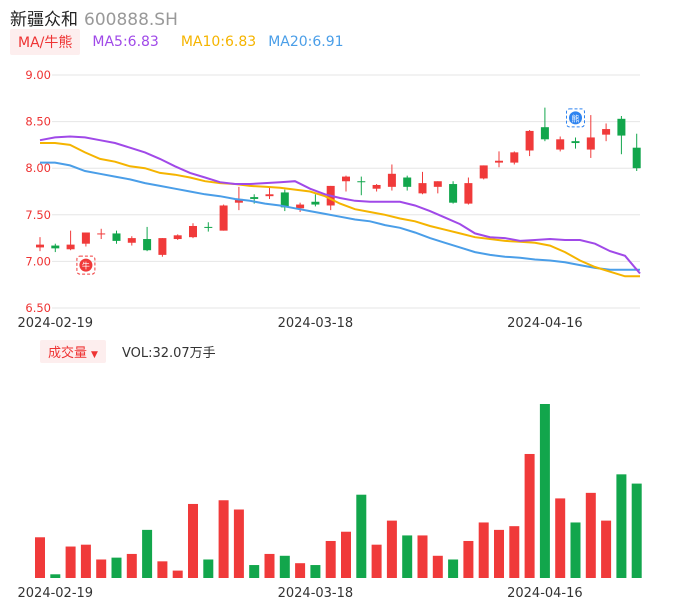 The height and width of the screenshot is (606, 686). I want to click on volume-indicator-button: 成交量 ▼, so click(73, 351).